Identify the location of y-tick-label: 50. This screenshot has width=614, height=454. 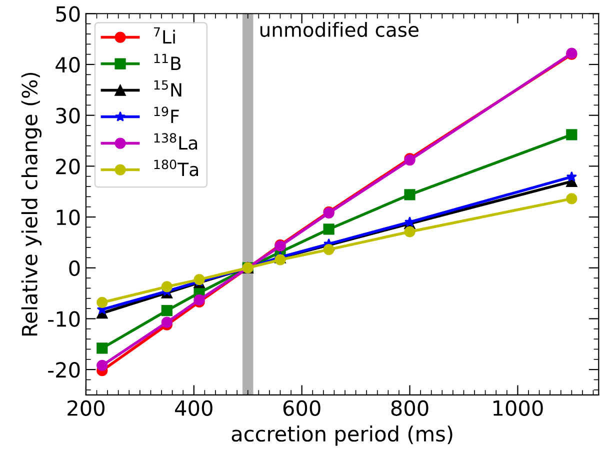
(68, 14).